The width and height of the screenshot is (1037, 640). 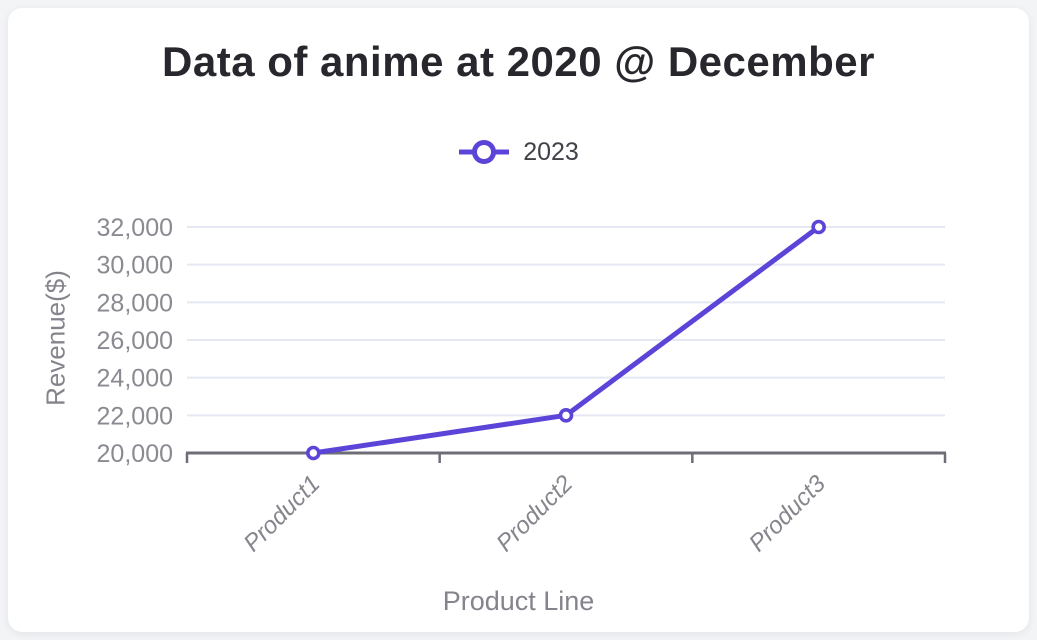 What do you see at coordinates (534, 513) in the screenshot?
I see `x-category-label: Product2` at bounding box center [534, 513].